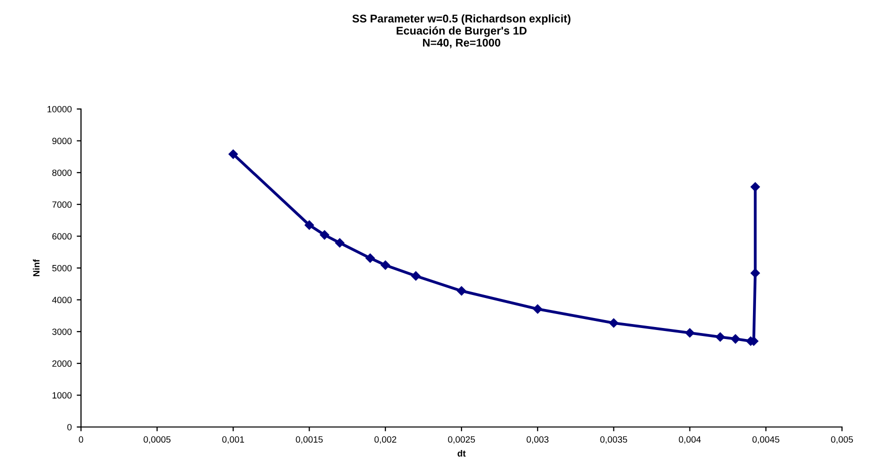  What do you see at coordinates (62, 268) in the screenshot?
I see `y-tick-label: 5000` at bounding box center [62, 268].